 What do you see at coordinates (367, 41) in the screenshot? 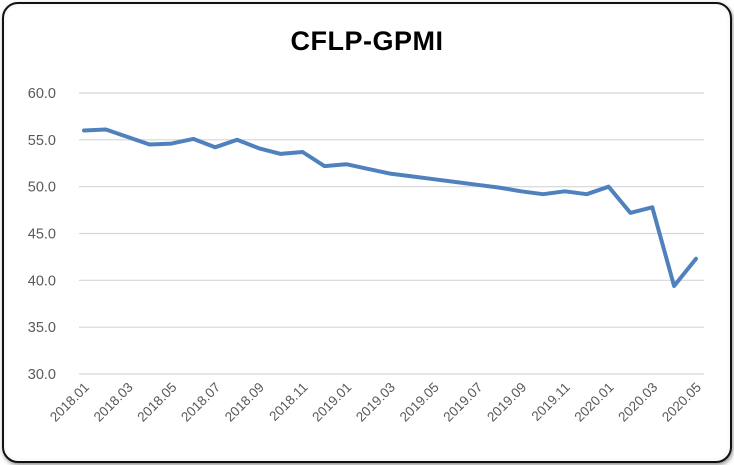
I see `chart-title: CFLP-GPMI` at bounding box center [367, 41].